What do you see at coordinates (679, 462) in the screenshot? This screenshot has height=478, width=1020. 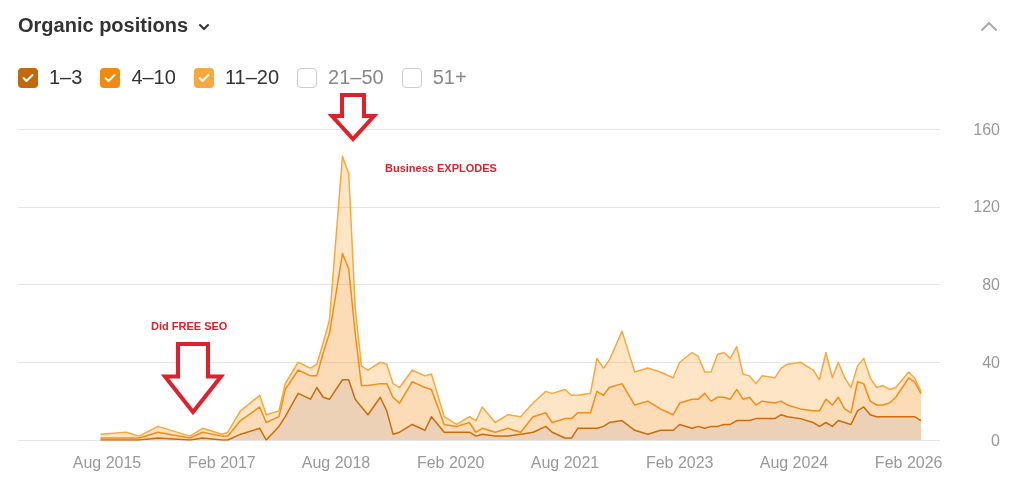 I see `x-tick-label: Feb 2023` at bounding box center [679, 462].